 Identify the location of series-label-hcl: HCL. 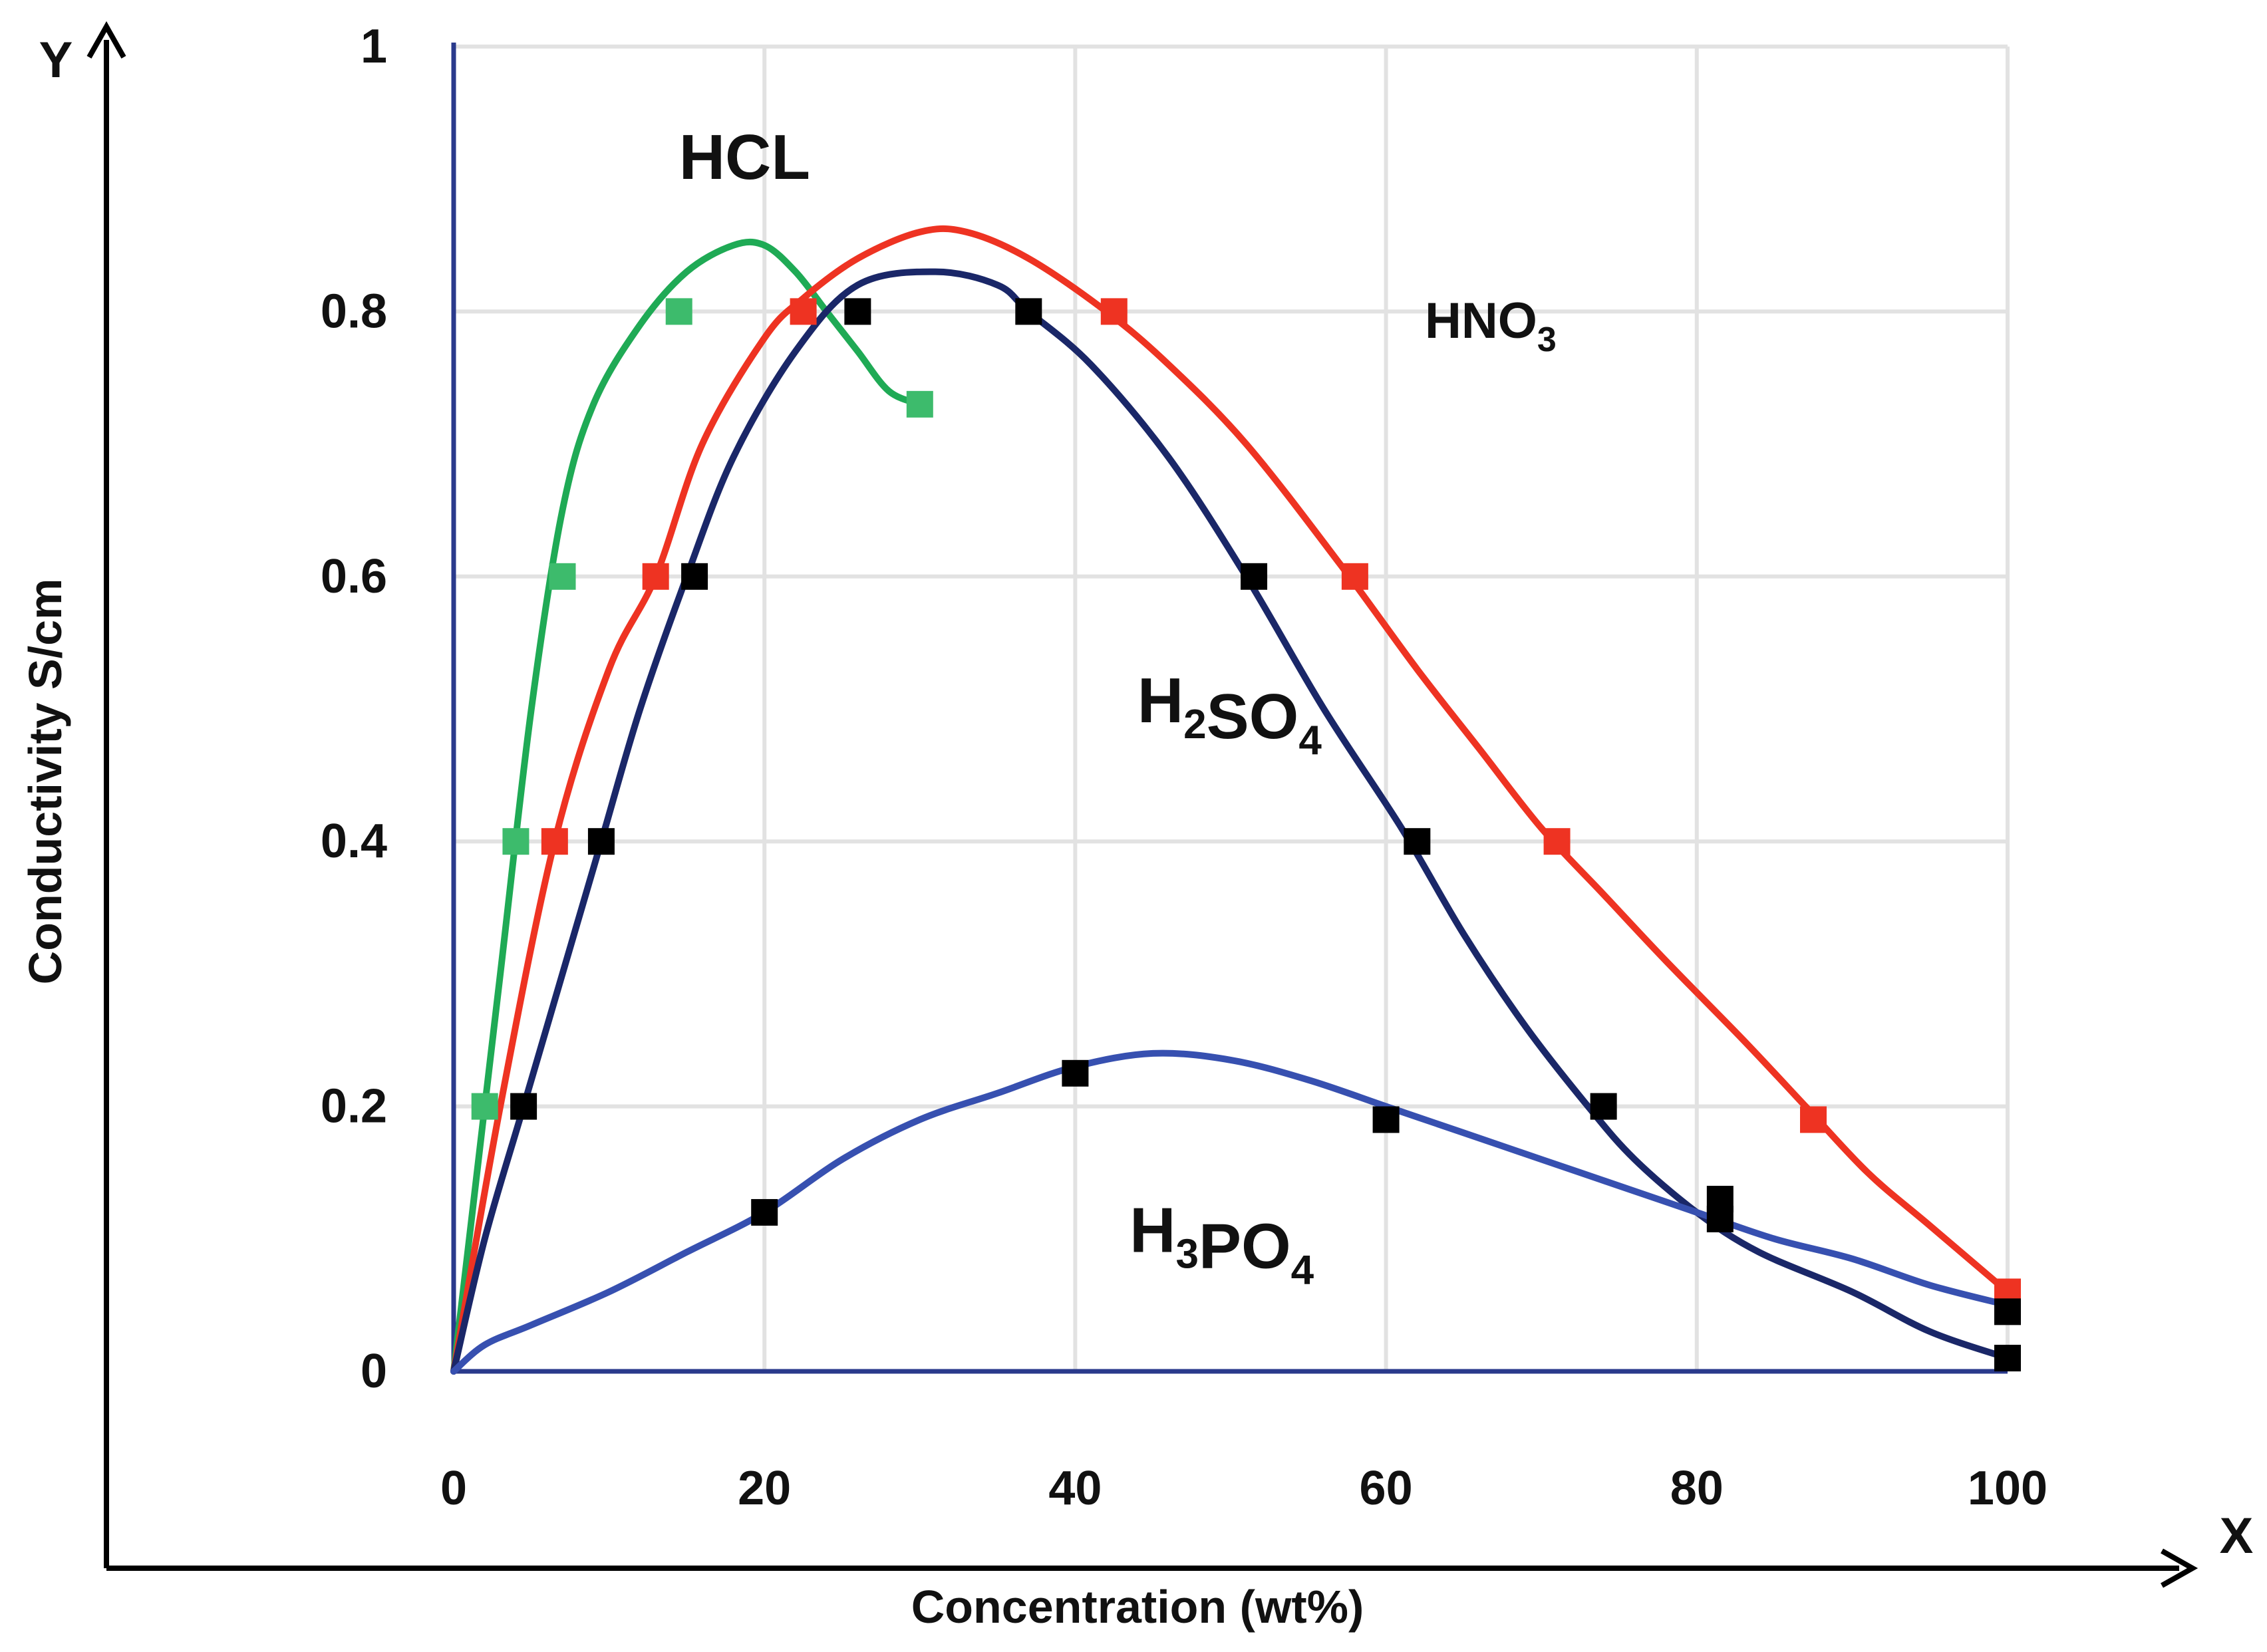
(744, 157).